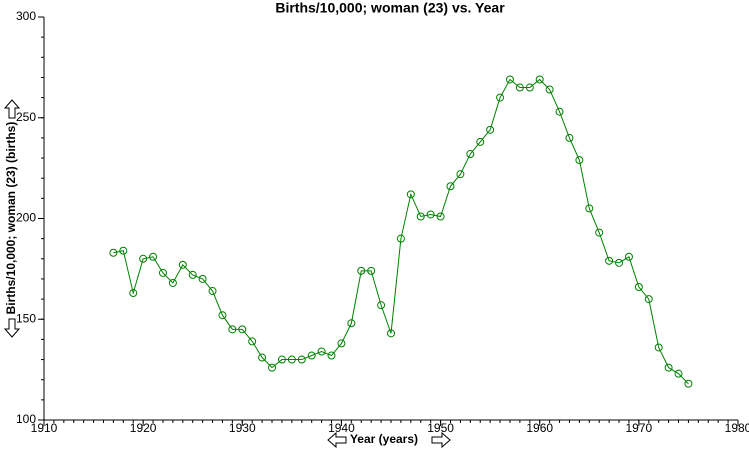 The image size is (749, 449). Describe the element at coordinates (26, 318) in the screenshot. I see `y-tick-label: 150` at that location.